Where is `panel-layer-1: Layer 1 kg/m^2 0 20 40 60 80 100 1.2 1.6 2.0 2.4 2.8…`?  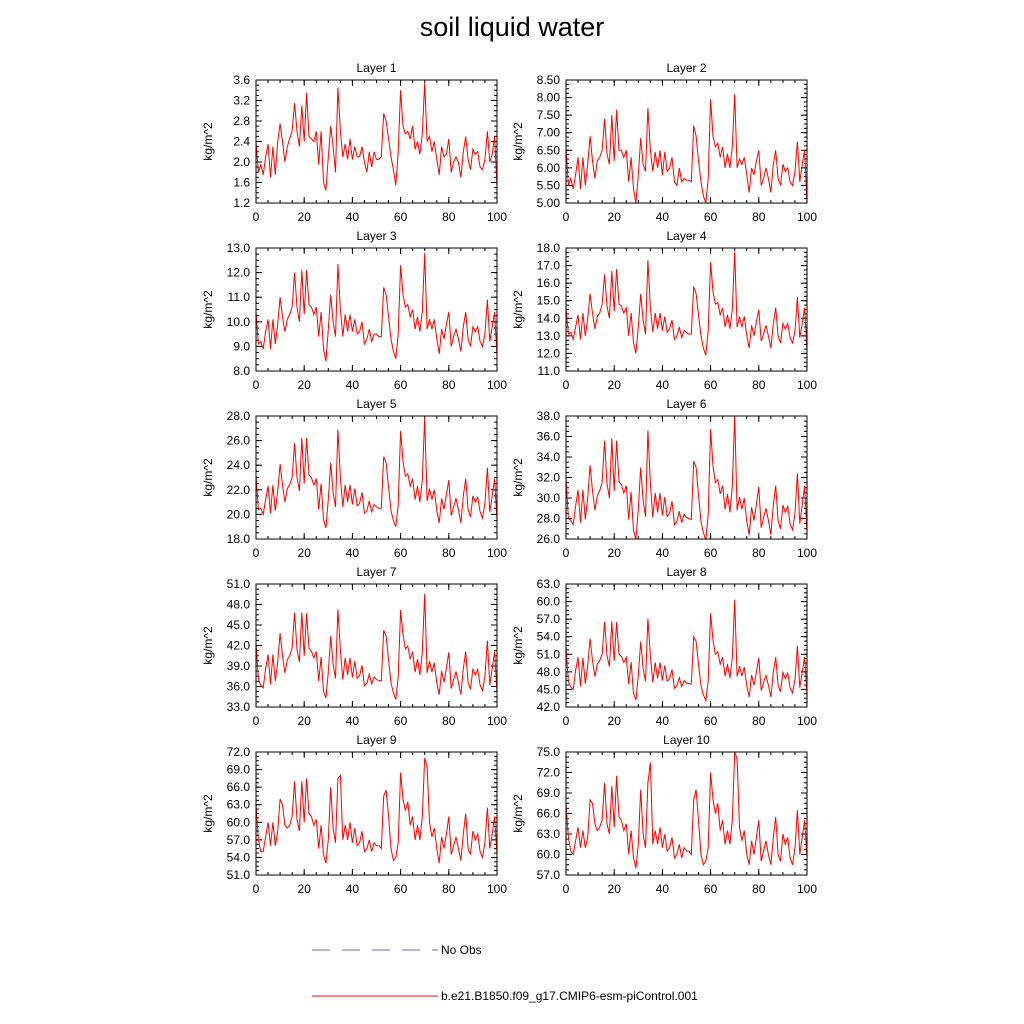
panel-layer-1: Layer 1 kg/m^2 0 20 40 60 80 100 1.2 1.6 2.0 2.4 2.8… is located at coordinates (354, 142).